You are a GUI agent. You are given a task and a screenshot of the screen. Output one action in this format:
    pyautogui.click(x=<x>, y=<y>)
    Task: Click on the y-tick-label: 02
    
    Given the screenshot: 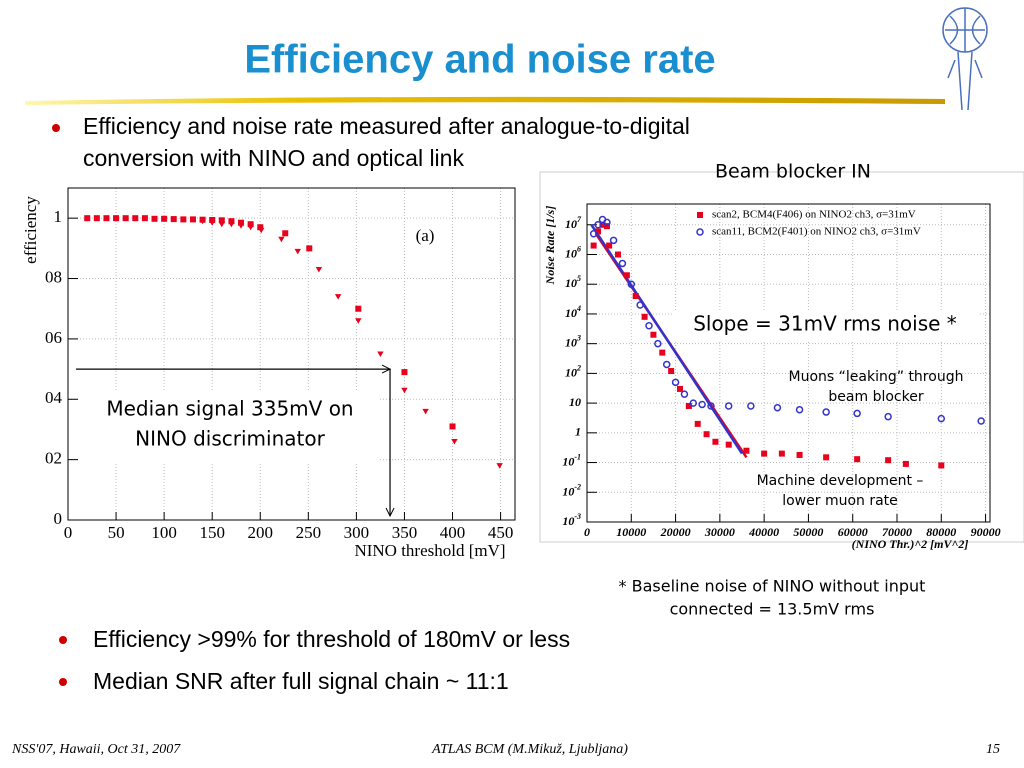 What is the action you would take?
    pyautogui.click(x=53, y=458)
    